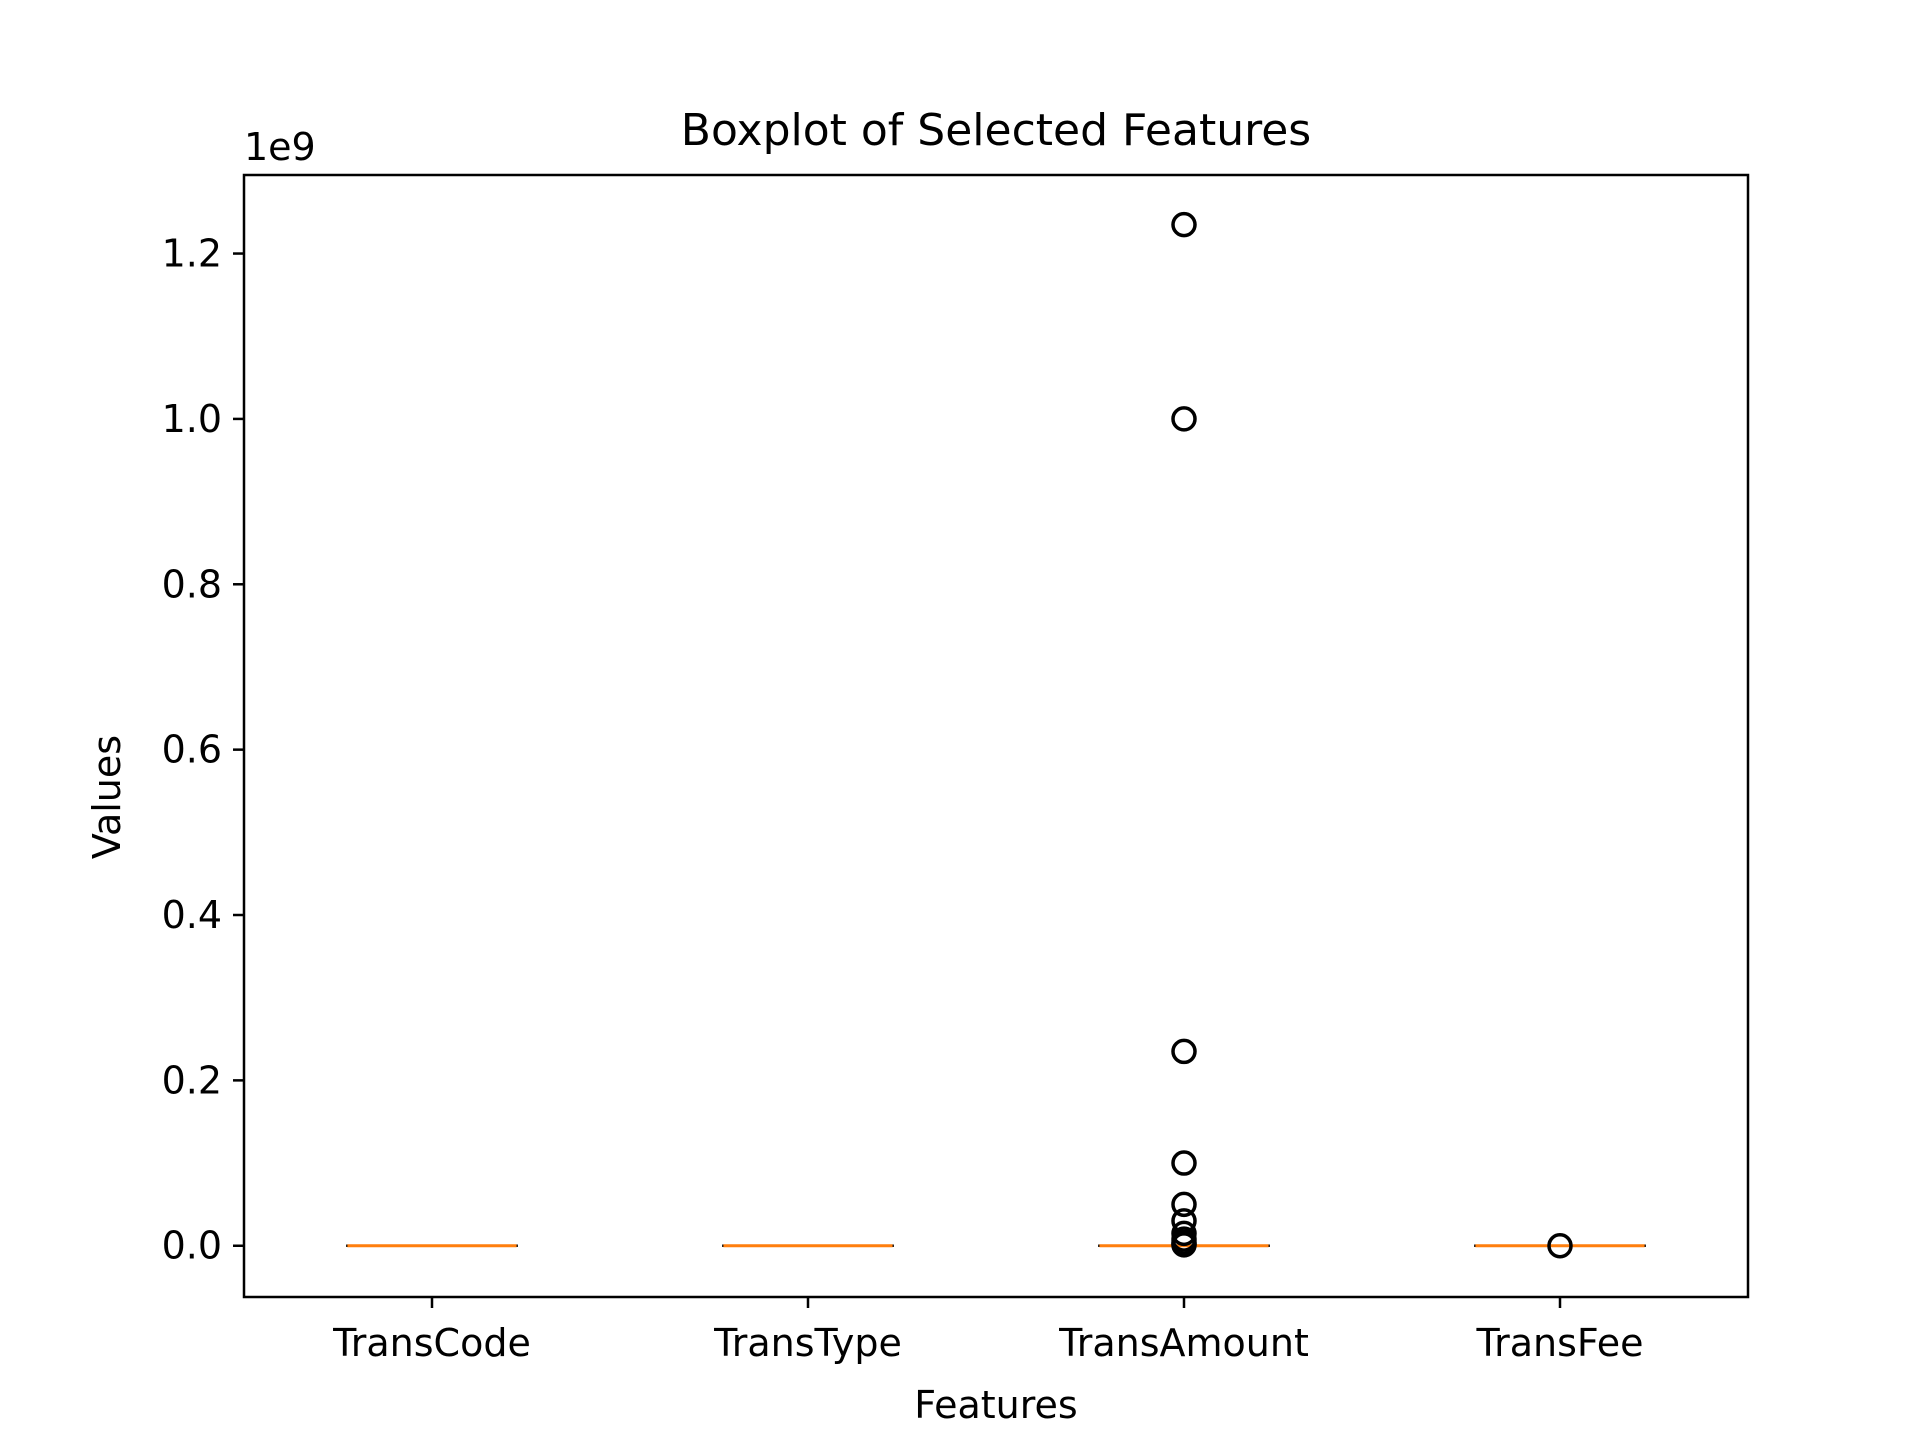  I want to click on chart-title: Boxplot of Selected Features, so click(996, 130).